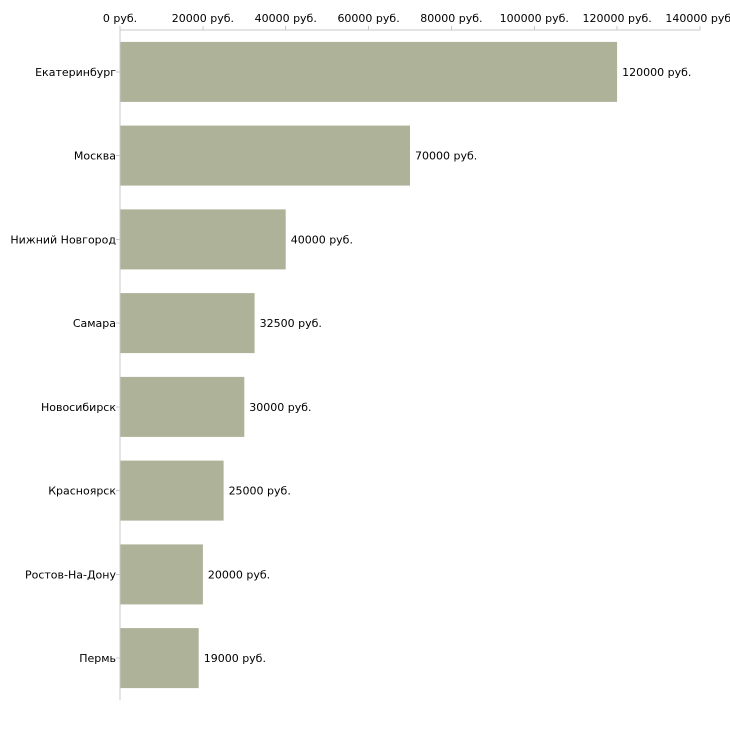 This screenshot has height=730, width=730. What do you see at coordinates (617, 18) in the screenshot?
I see `x-tick-label: 120000 руб.` at bounding box center [617, 18].